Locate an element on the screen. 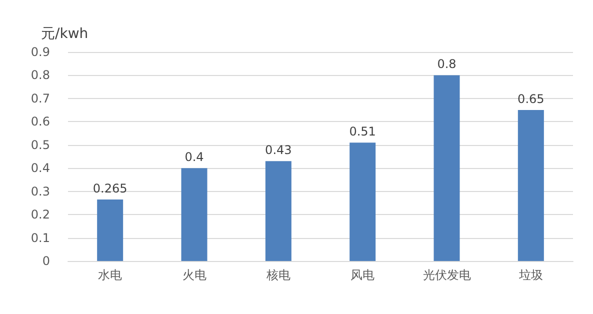 This screenshot has width=593, height=314. x-tick-label: 光伏发电 is located at coordinates (446, 275).